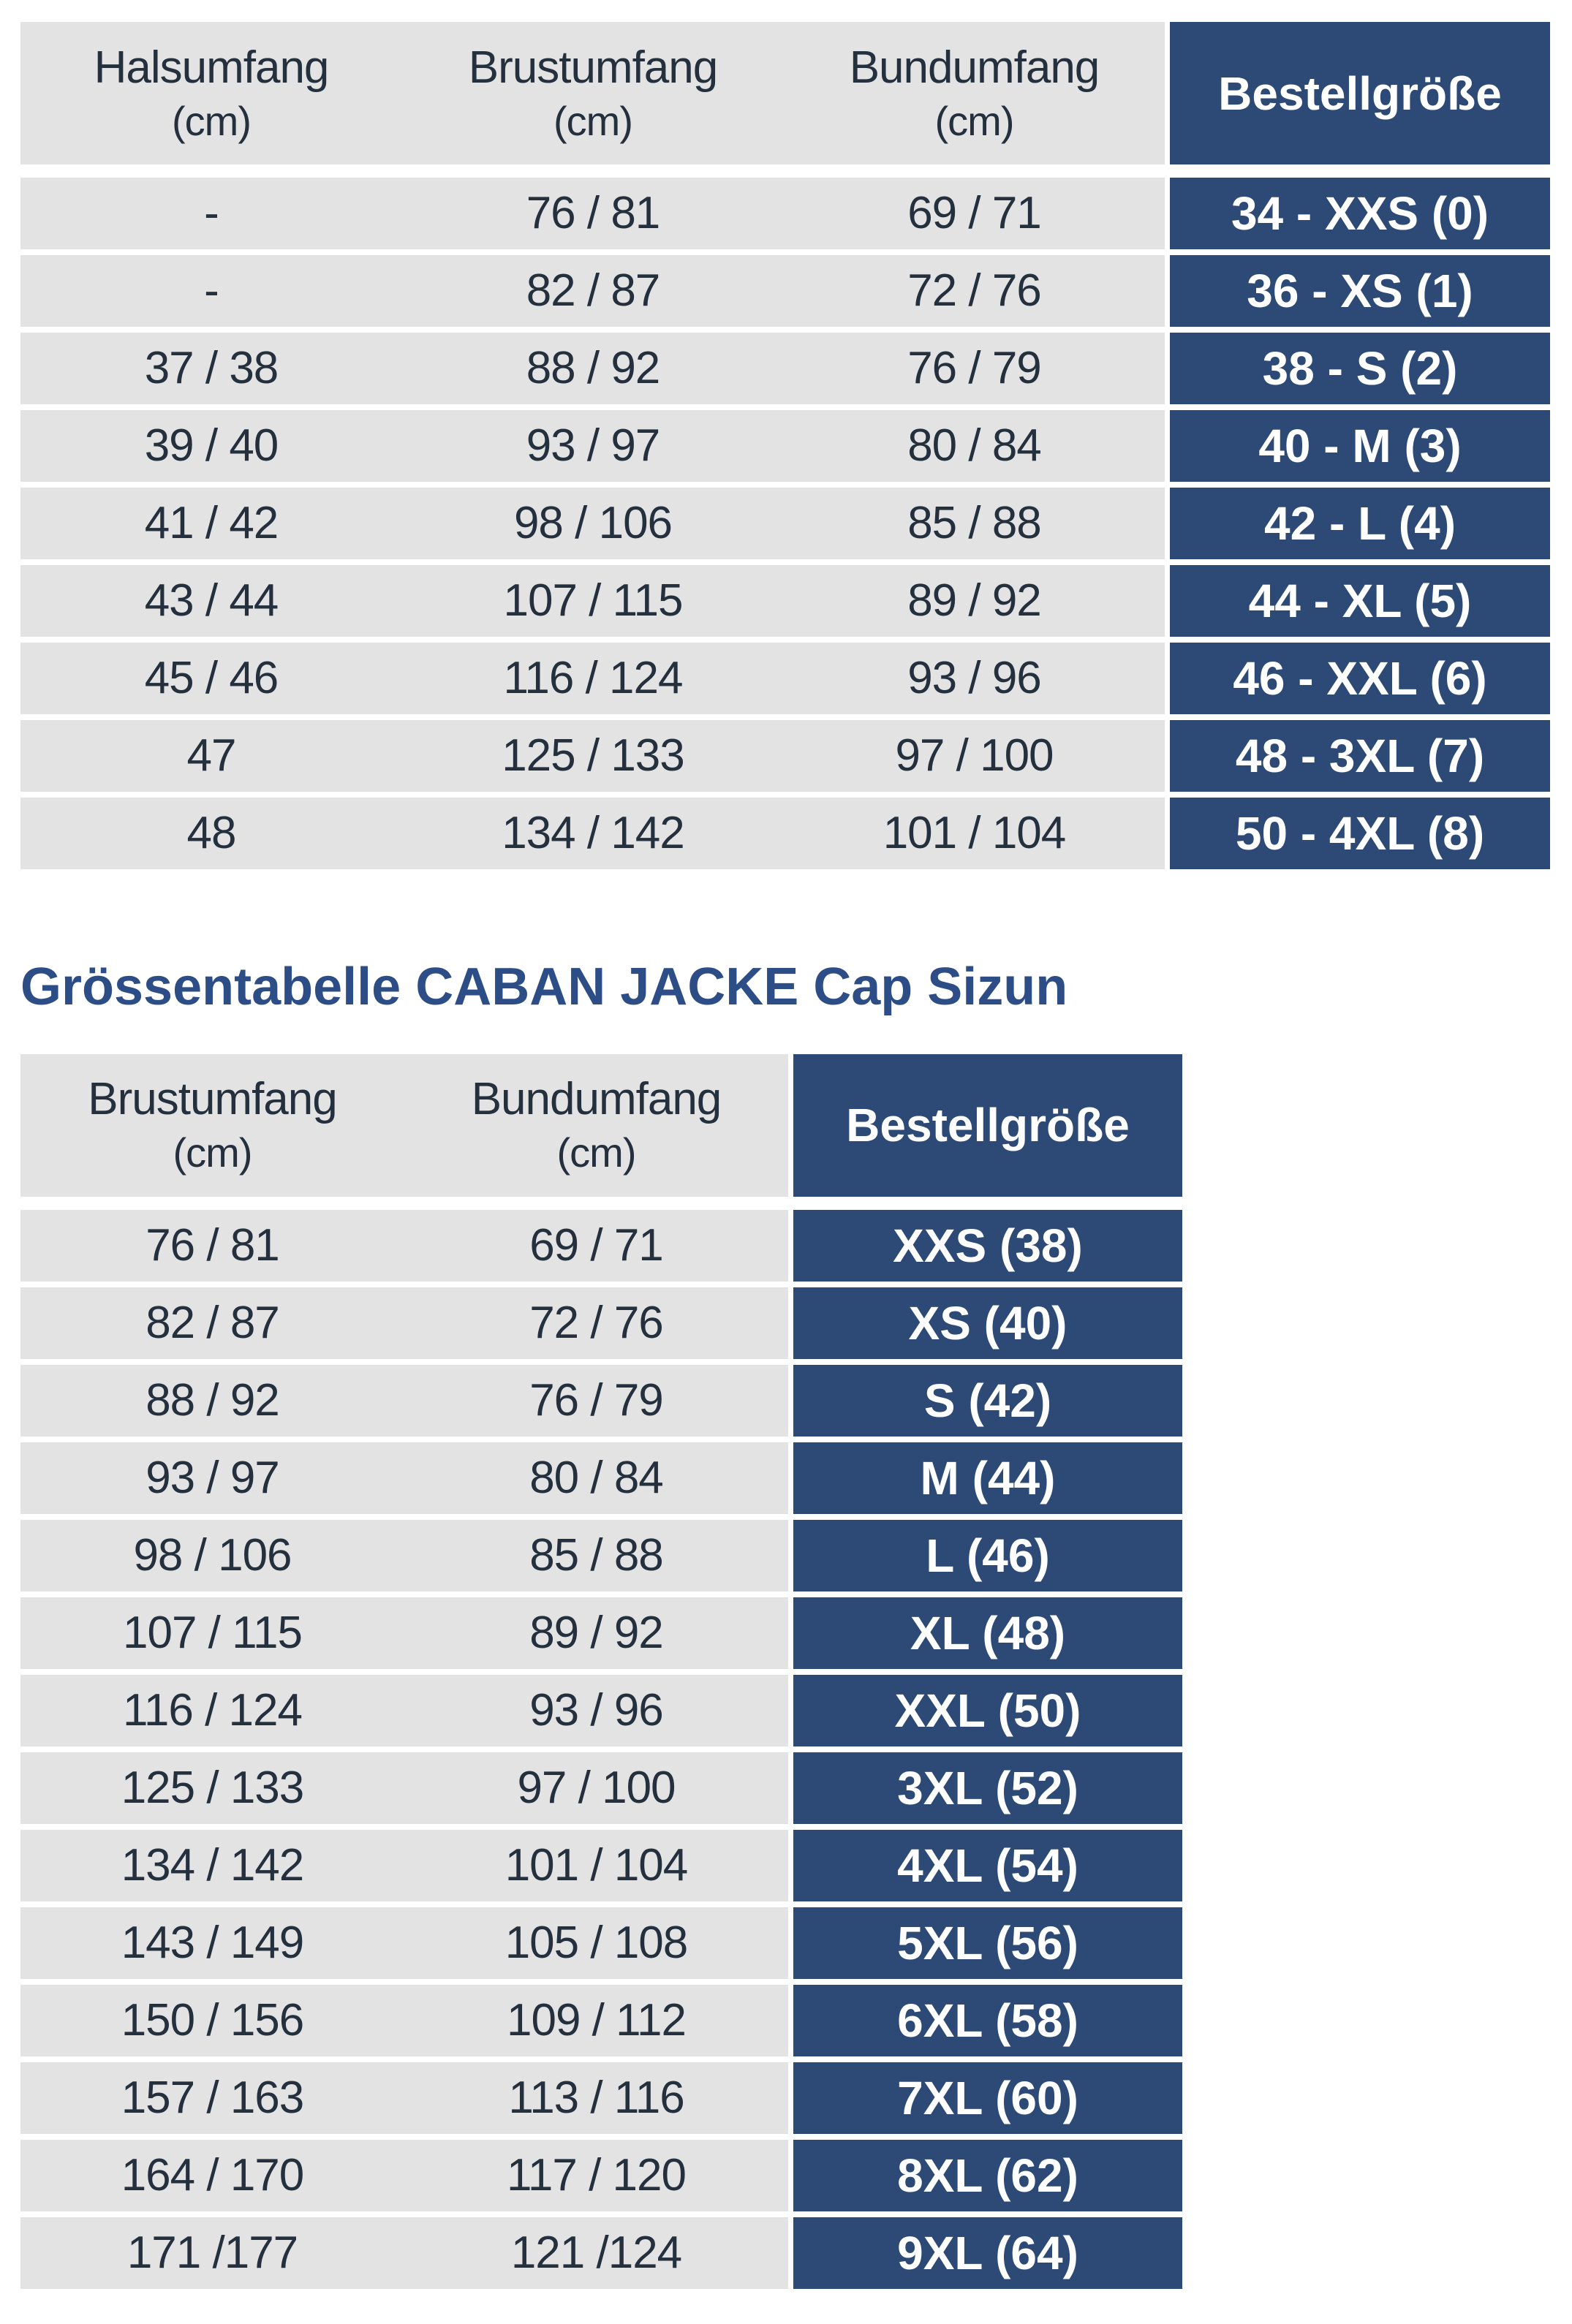 The image size is (1572, 2324). I want to click on measurement-cell: 105 / 108, so click(596, 1943).